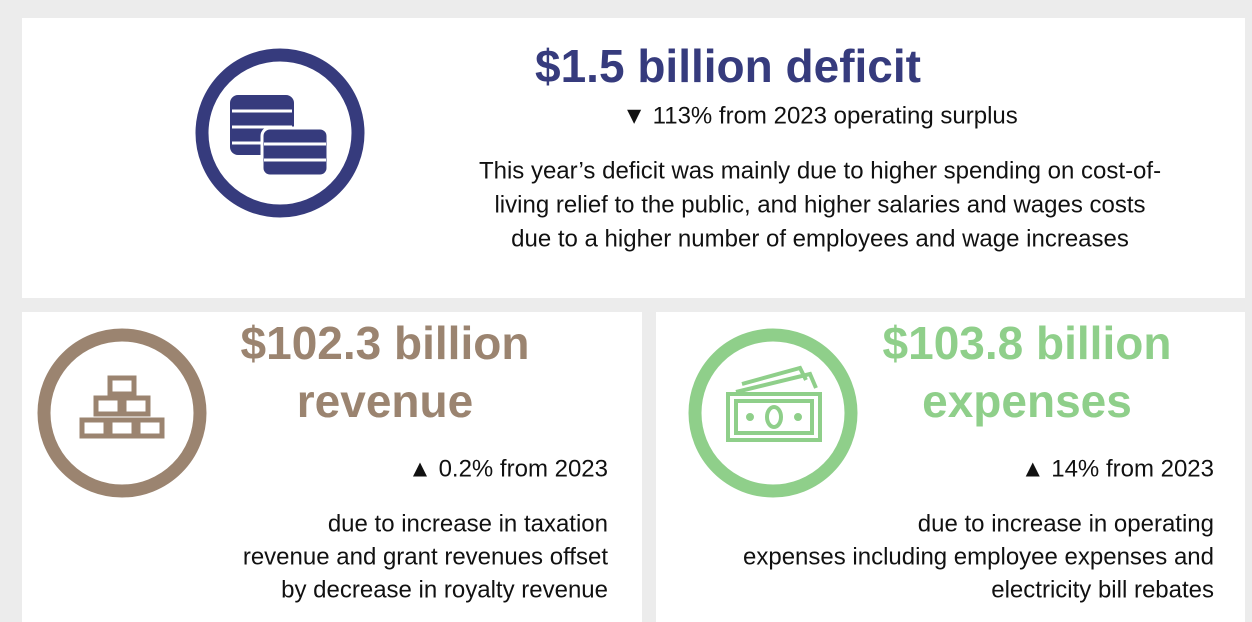  What do you see at coordinates (728, 66) in the screenshot?
I see `deficit-headline: $1.5 billion deficit` at bounding box center [728, 66].